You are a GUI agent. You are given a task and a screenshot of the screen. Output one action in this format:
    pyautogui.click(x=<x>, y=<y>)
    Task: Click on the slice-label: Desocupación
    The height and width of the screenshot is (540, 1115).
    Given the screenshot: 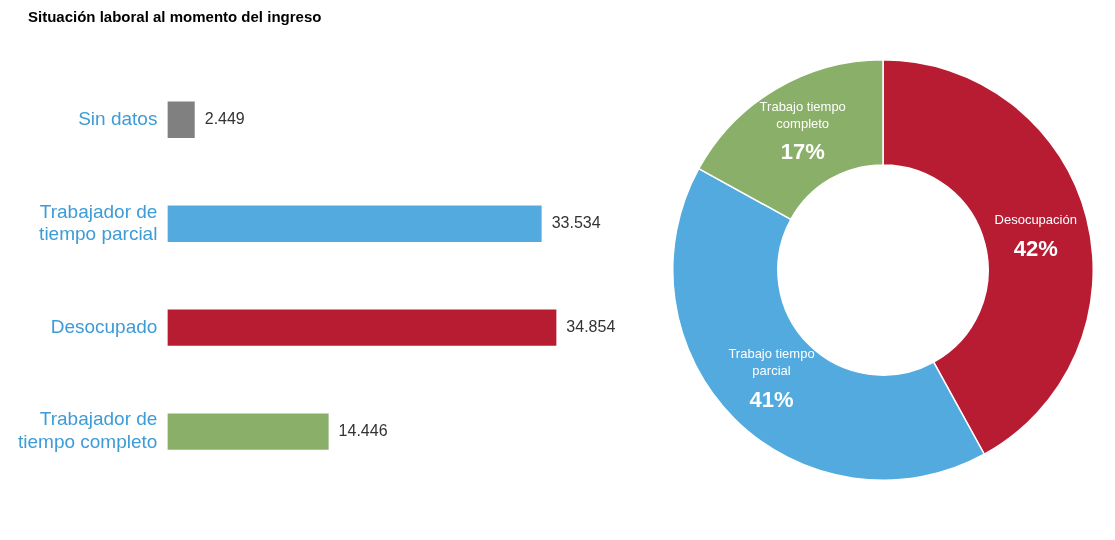 What is the action you would take?
    pyautogui.click(x=1035, y=220)
    